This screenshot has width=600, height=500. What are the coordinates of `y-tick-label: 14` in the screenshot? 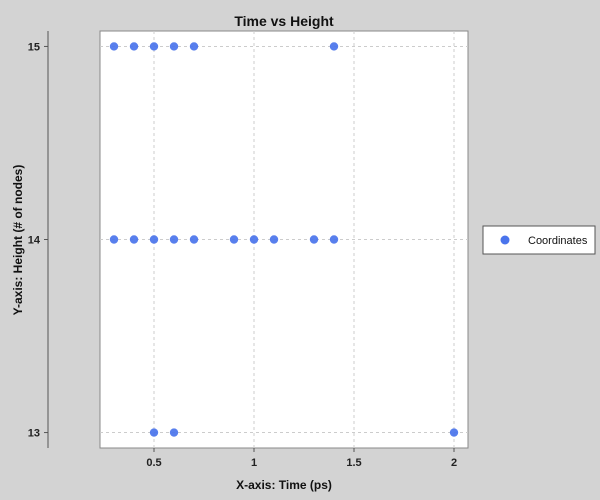 It's located at (34, 241).